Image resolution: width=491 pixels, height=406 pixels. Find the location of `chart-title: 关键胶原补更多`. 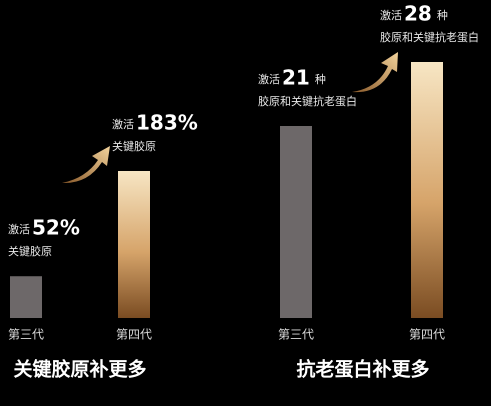

chart-title: 关键胶原补更多 is located at coordinates (79, 369).